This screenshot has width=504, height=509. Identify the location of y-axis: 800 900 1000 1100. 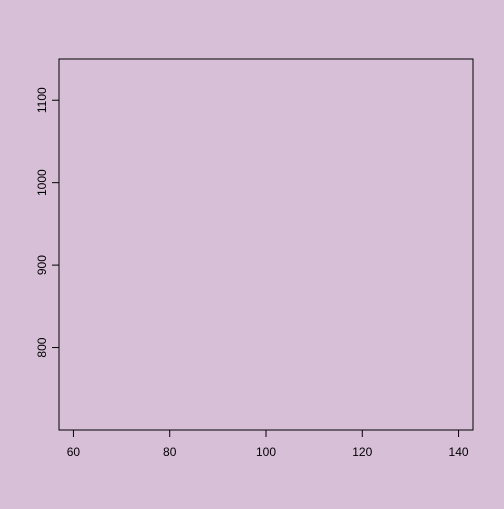
(47, 222).